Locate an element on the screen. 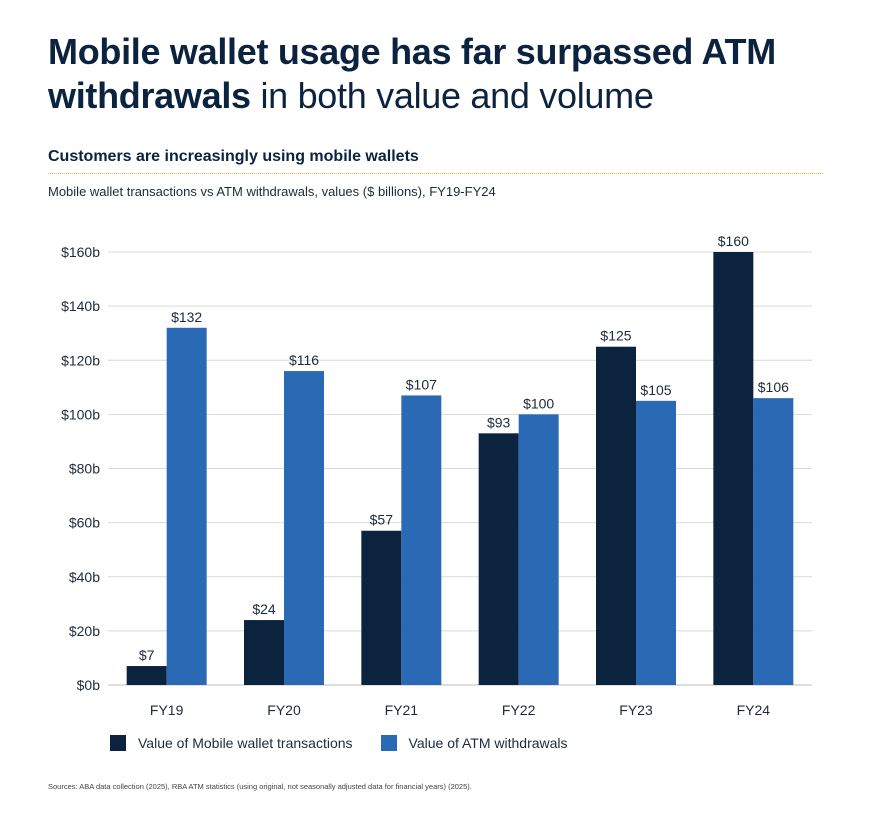 This screenshot has height=820, width=880. y-tick-label: $140b is located at coordinates (80, 306).